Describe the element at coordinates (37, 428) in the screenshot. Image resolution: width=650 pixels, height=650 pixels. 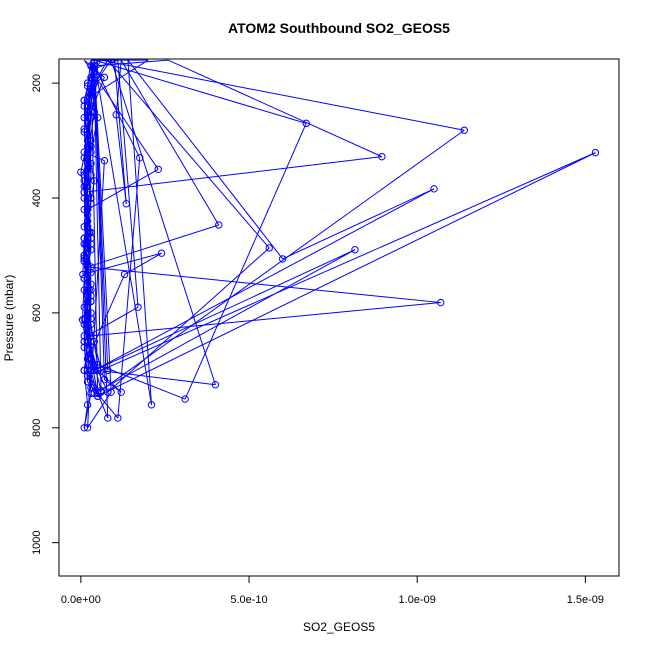
I see `y-tick-label: 800` at that location.